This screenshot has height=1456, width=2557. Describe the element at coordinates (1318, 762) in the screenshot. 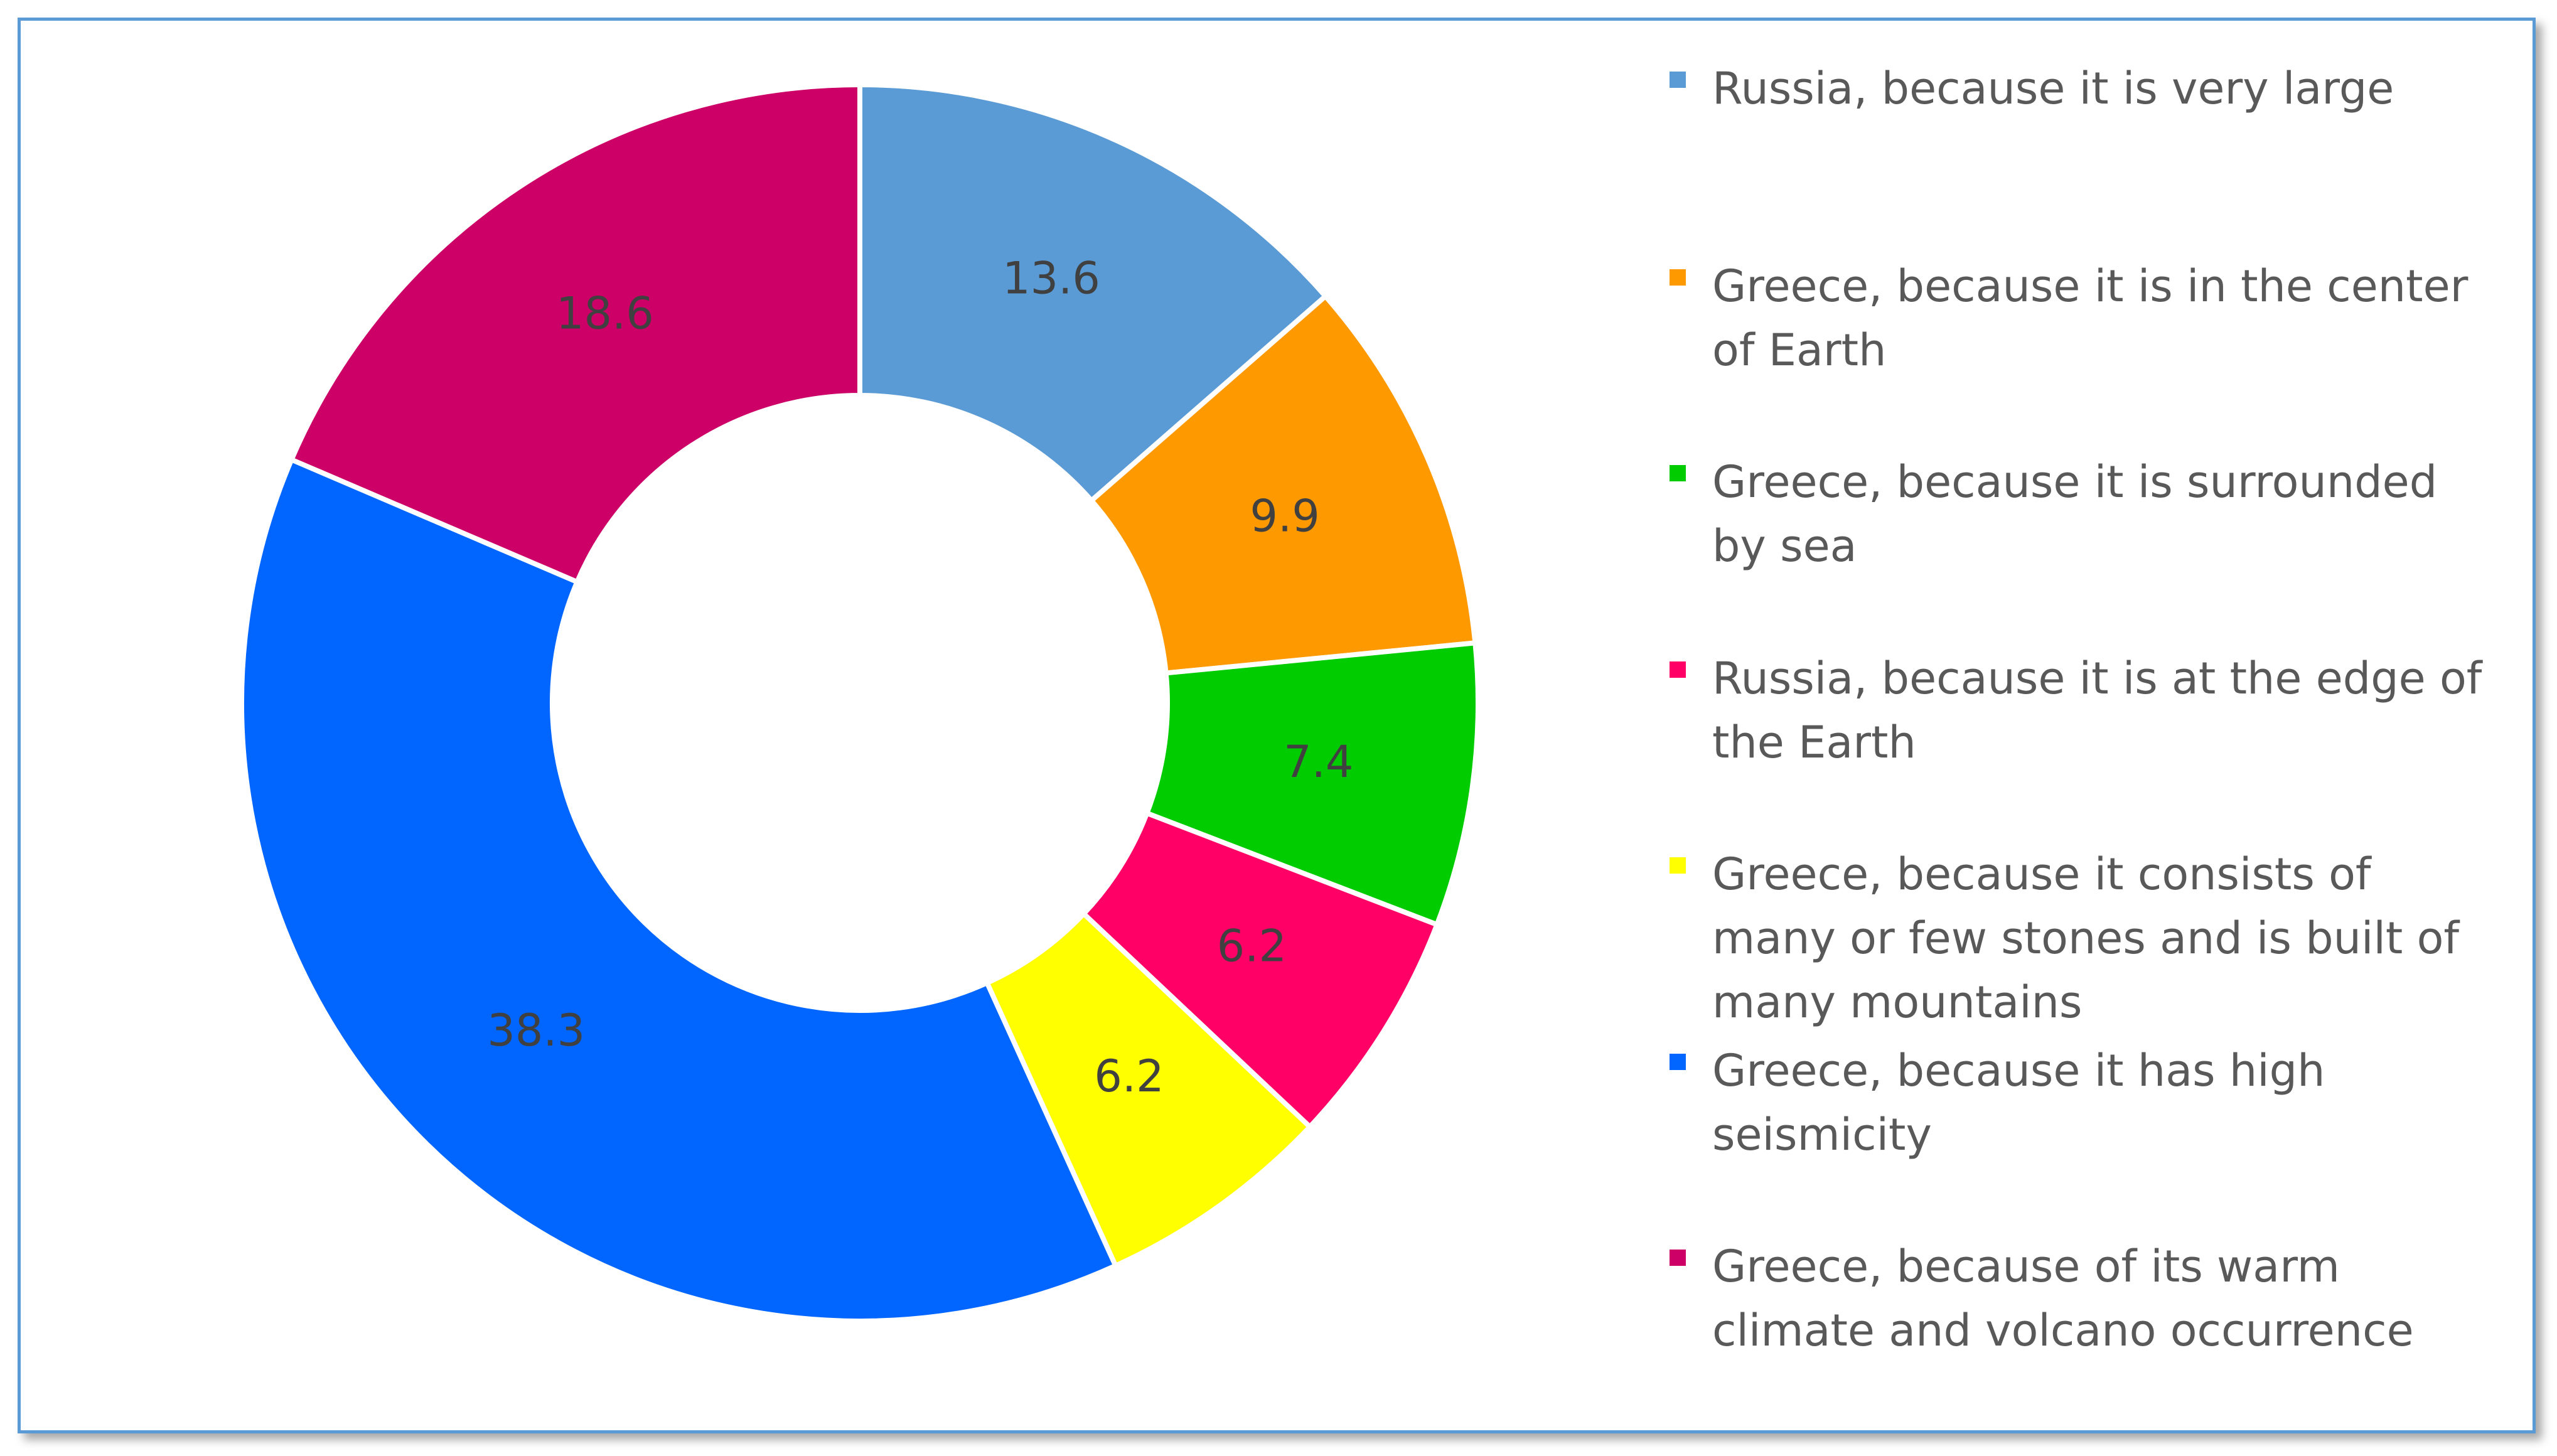

I see `slice-data-label: 7.4` at that location.